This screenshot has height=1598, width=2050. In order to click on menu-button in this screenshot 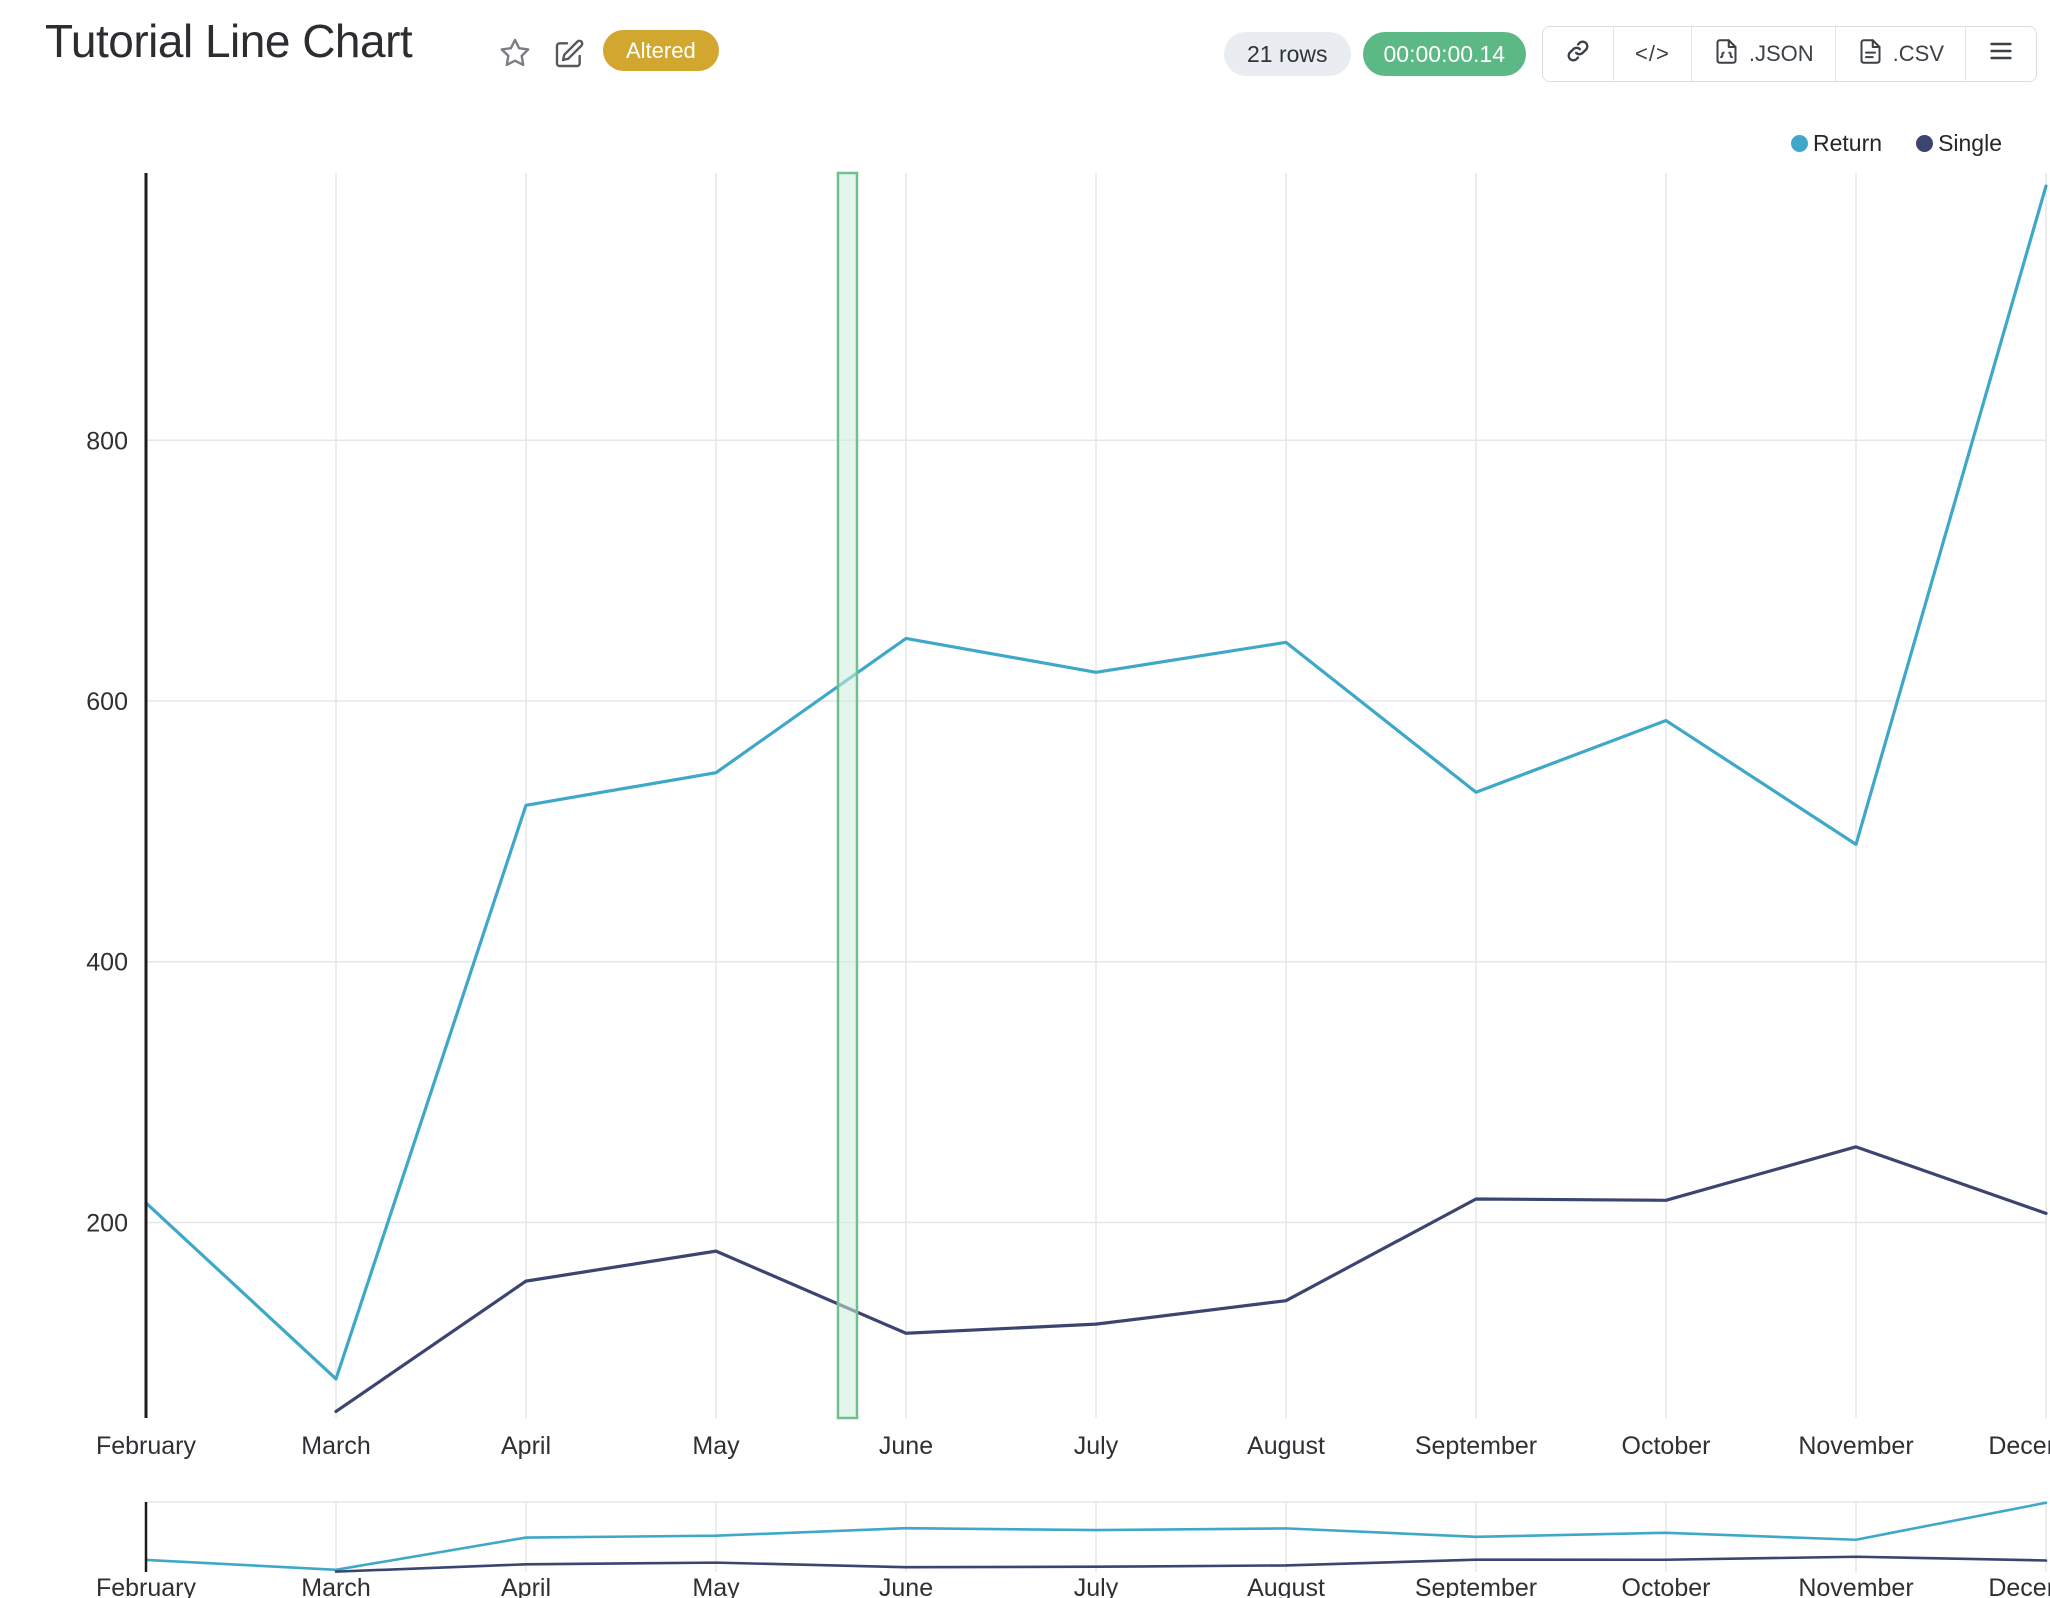, I will do `click(2000, 54)`.